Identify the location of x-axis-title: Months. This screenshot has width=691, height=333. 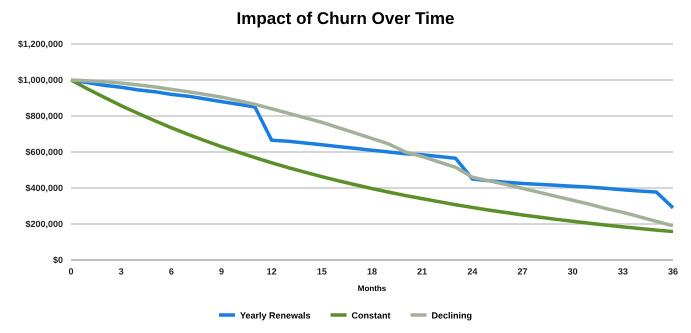
(372, 288).